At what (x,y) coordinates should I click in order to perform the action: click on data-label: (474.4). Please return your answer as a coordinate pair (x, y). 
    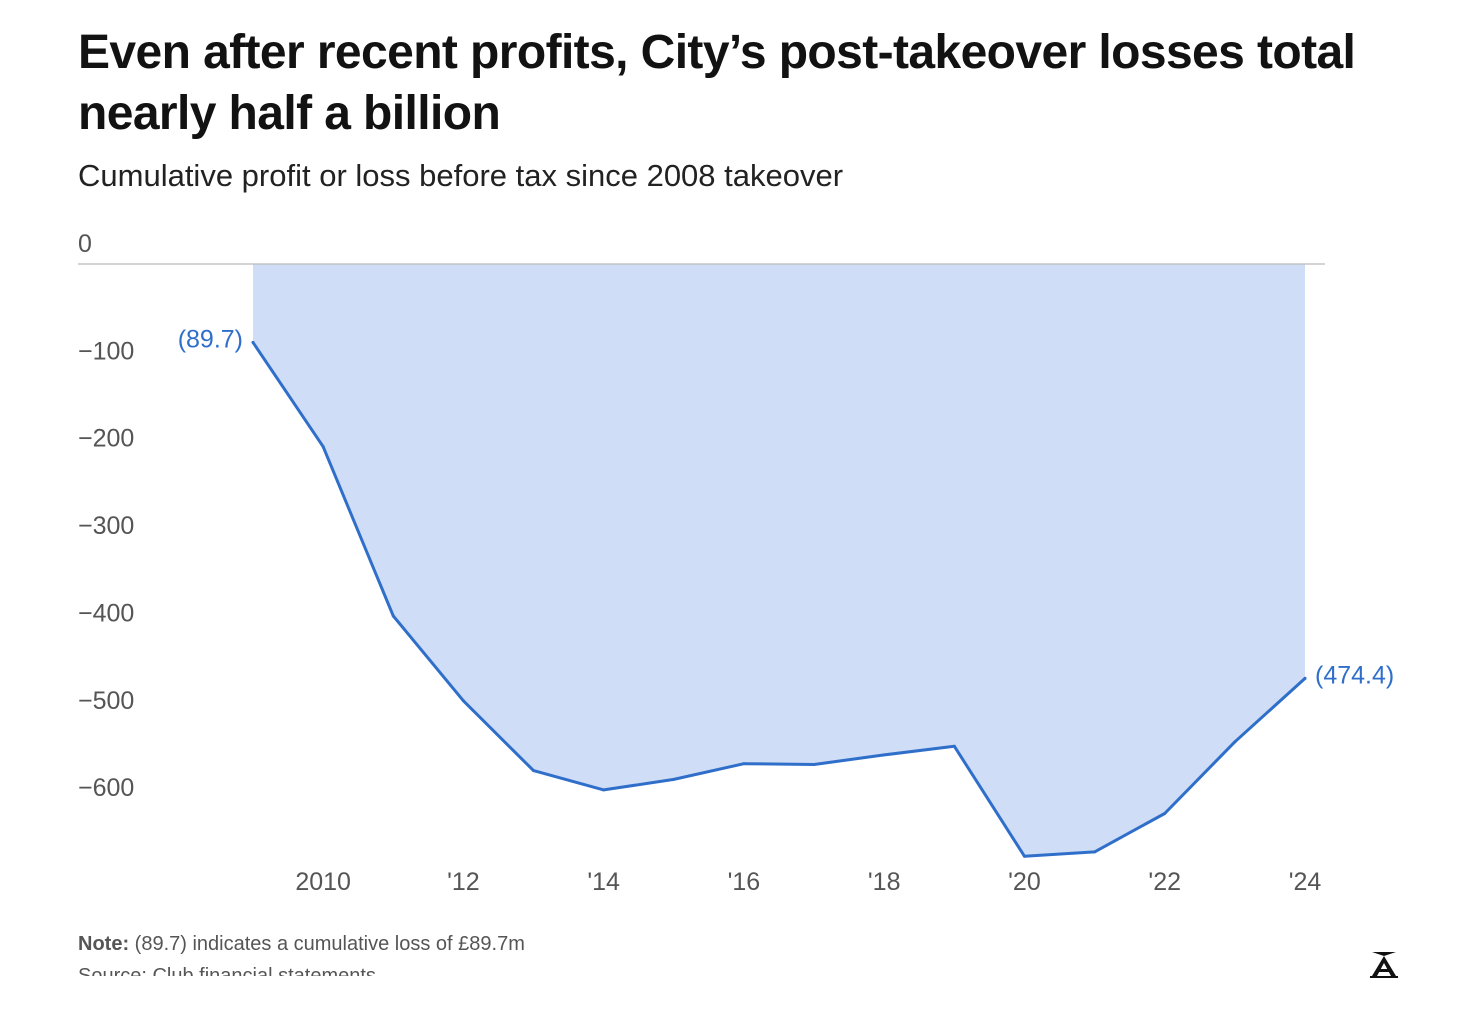
    Looking at the image, I should click on (1354, 675).